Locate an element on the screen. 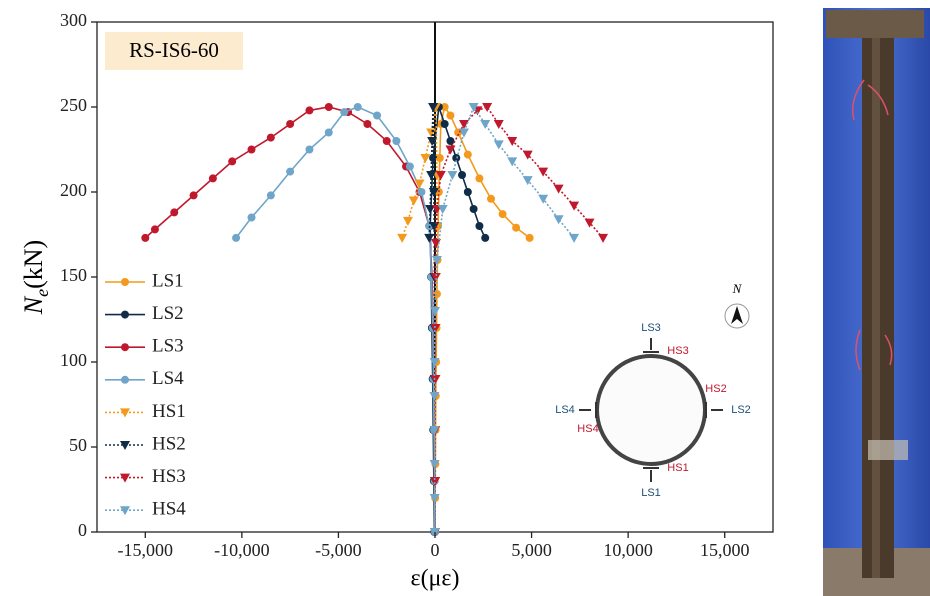  x-tick-label: -5,000 is located at coordinates (338, 550).